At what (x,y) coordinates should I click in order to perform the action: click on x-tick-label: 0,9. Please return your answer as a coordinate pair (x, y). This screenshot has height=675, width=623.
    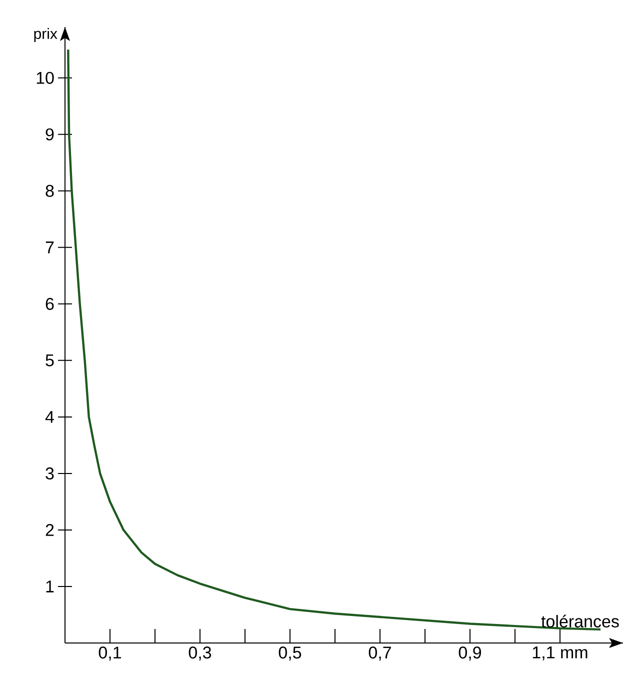
    Looking at the image, I should click on (469, 653).